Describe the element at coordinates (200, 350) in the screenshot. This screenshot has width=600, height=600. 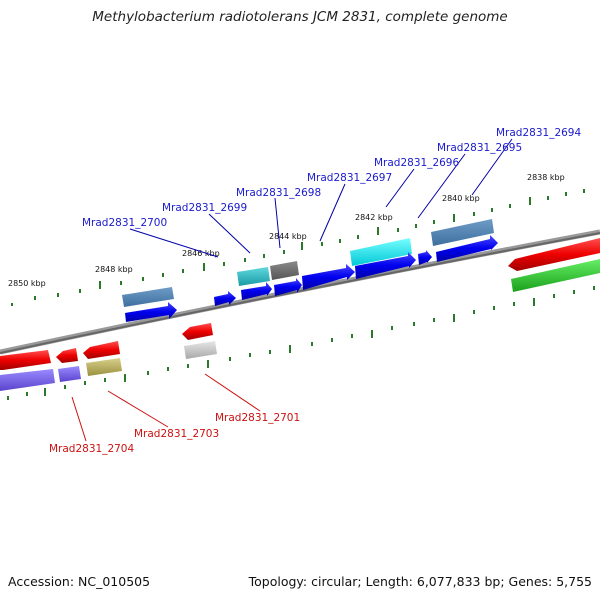
I see `gene-2701-box` at that location.